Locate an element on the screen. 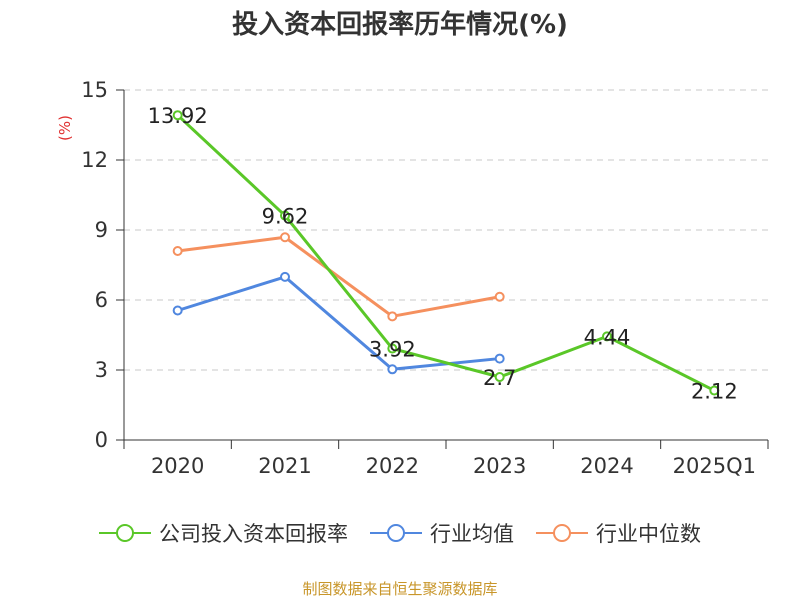 This screenshot has height=600, width=800. y-tick-label-3: 3 is located at coordinates (101, 370).